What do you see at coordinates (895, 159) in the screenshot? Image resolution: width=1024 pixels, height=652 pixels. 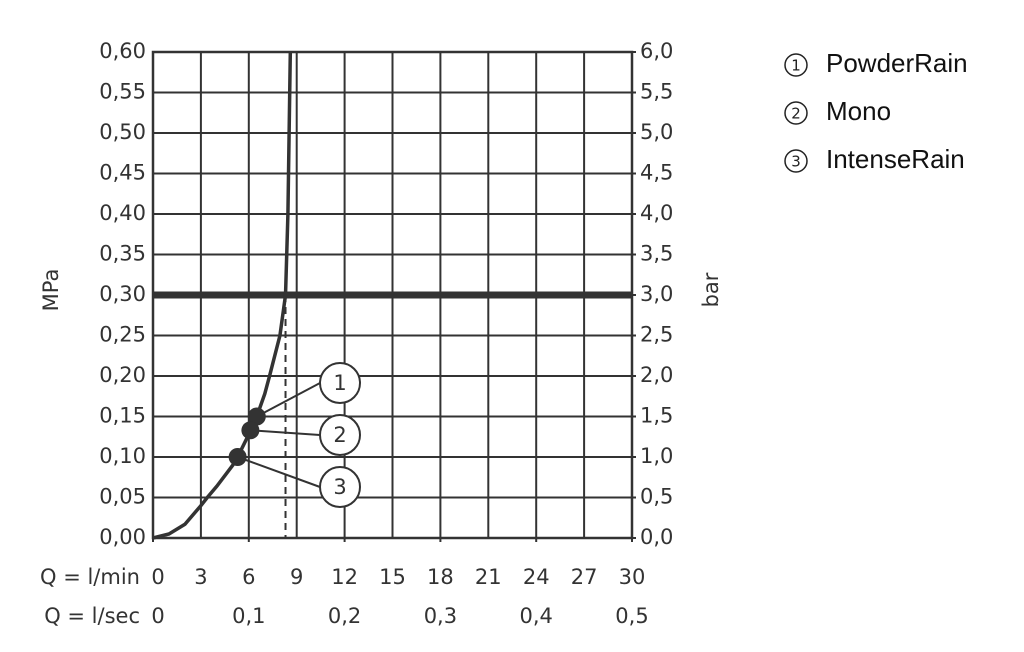 I see `legend-label: IntenseRain` at bounding box center [895, 159].